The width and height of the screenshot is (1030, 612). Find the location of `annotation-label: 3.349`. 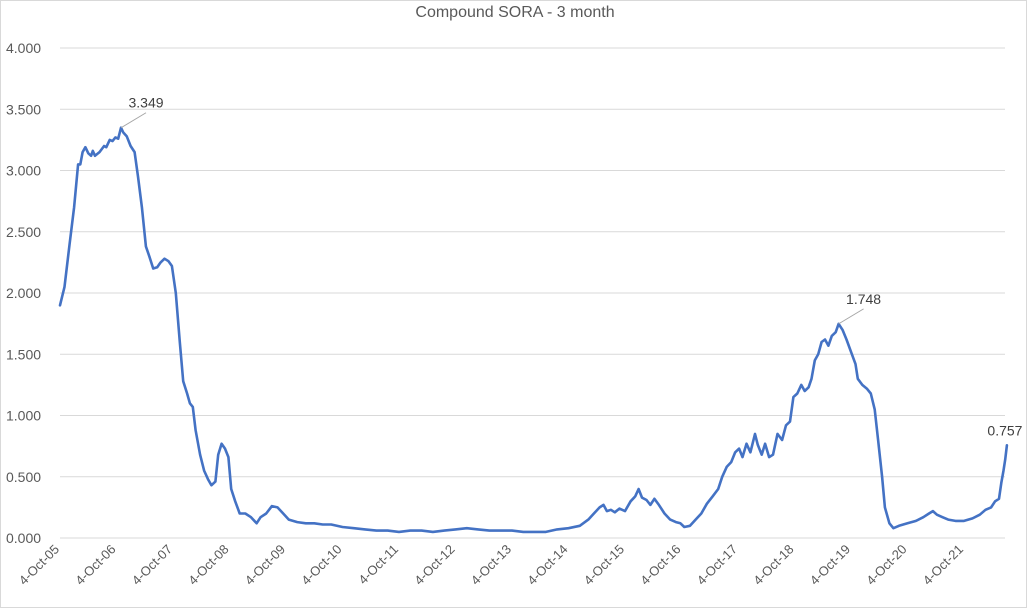

annotation-label: 3.349 is located at coordinates (145, 103).